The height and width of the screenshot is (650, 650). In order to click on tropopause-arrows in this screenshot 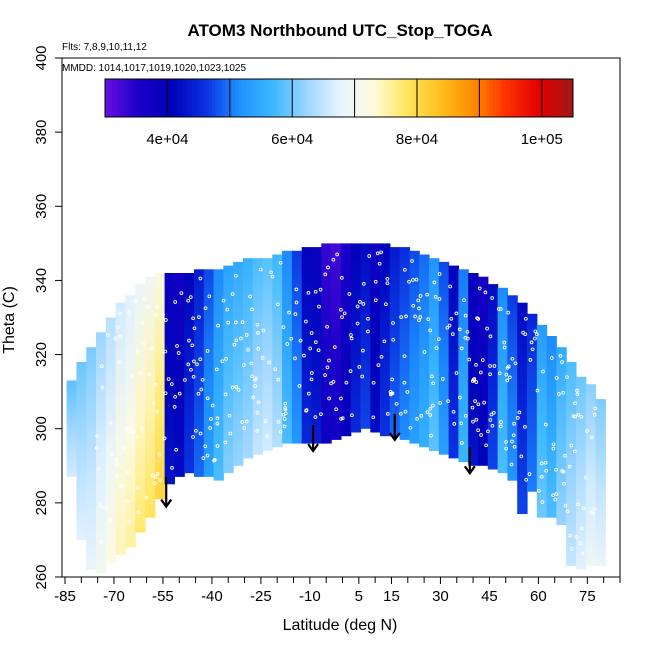, I will do `click(318, 461)`.